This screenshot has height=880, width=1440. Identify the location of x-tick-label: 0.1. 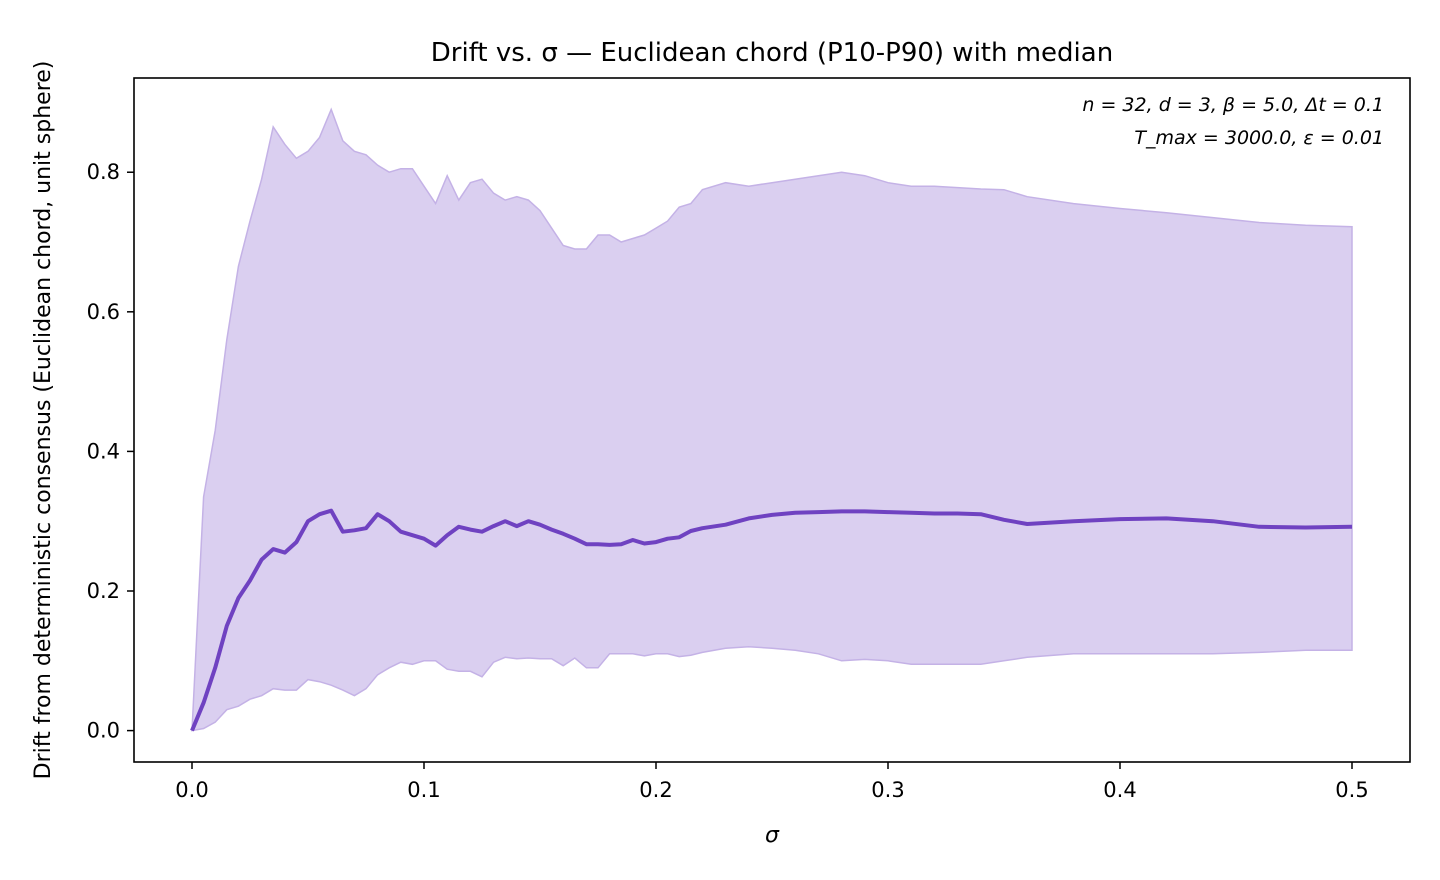
(423, 790).